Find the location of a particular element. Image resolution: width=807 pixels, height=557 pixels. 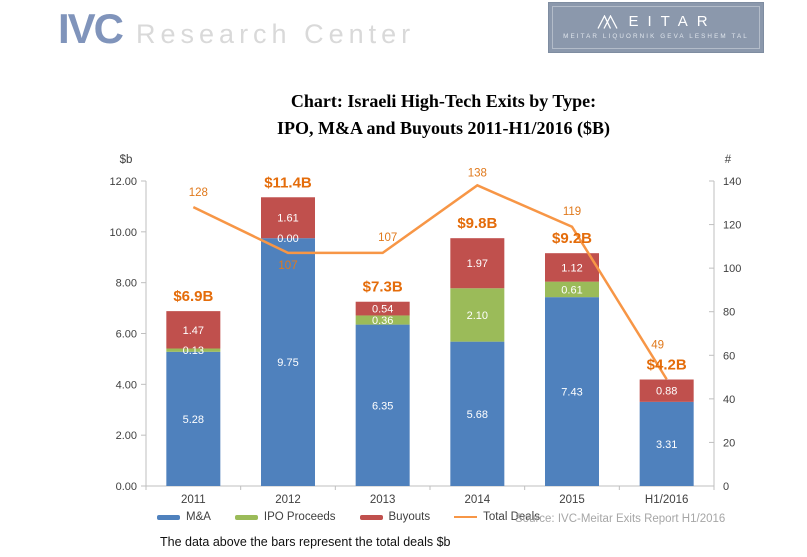

bar-segment-buyouts-2013 is located at coordinates (382, 308).